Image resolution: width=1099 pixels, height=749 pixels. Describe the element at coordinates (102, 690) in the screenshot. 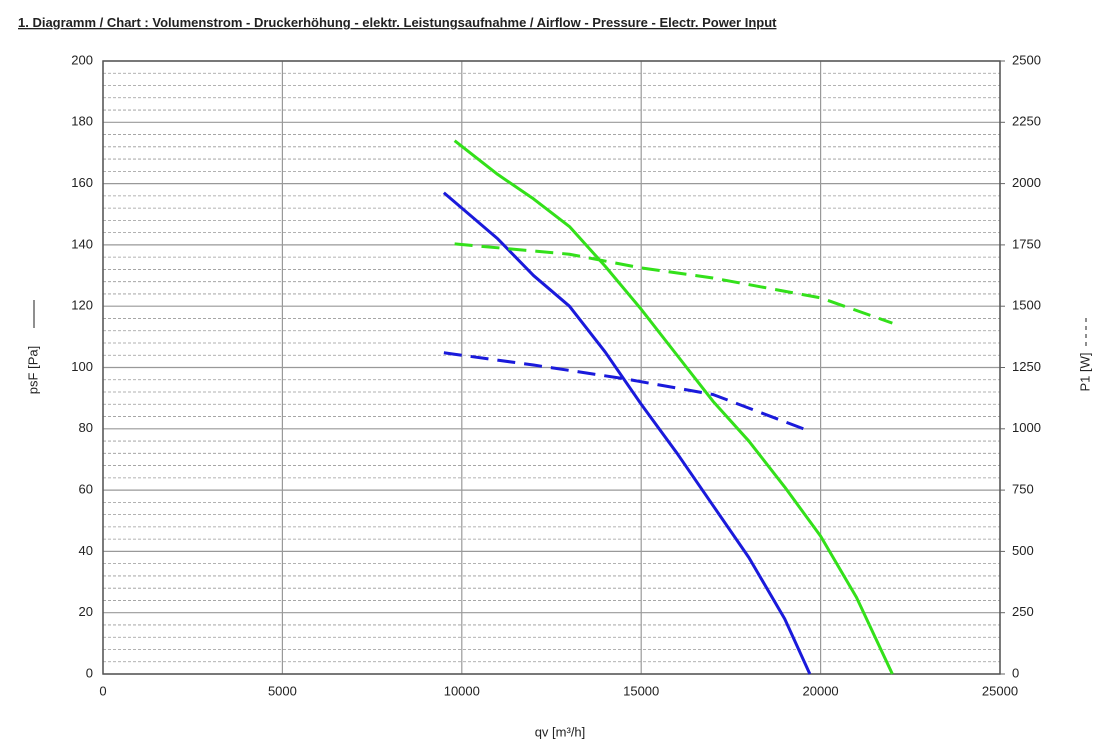

I see `x-tick-label: 0` at that location.